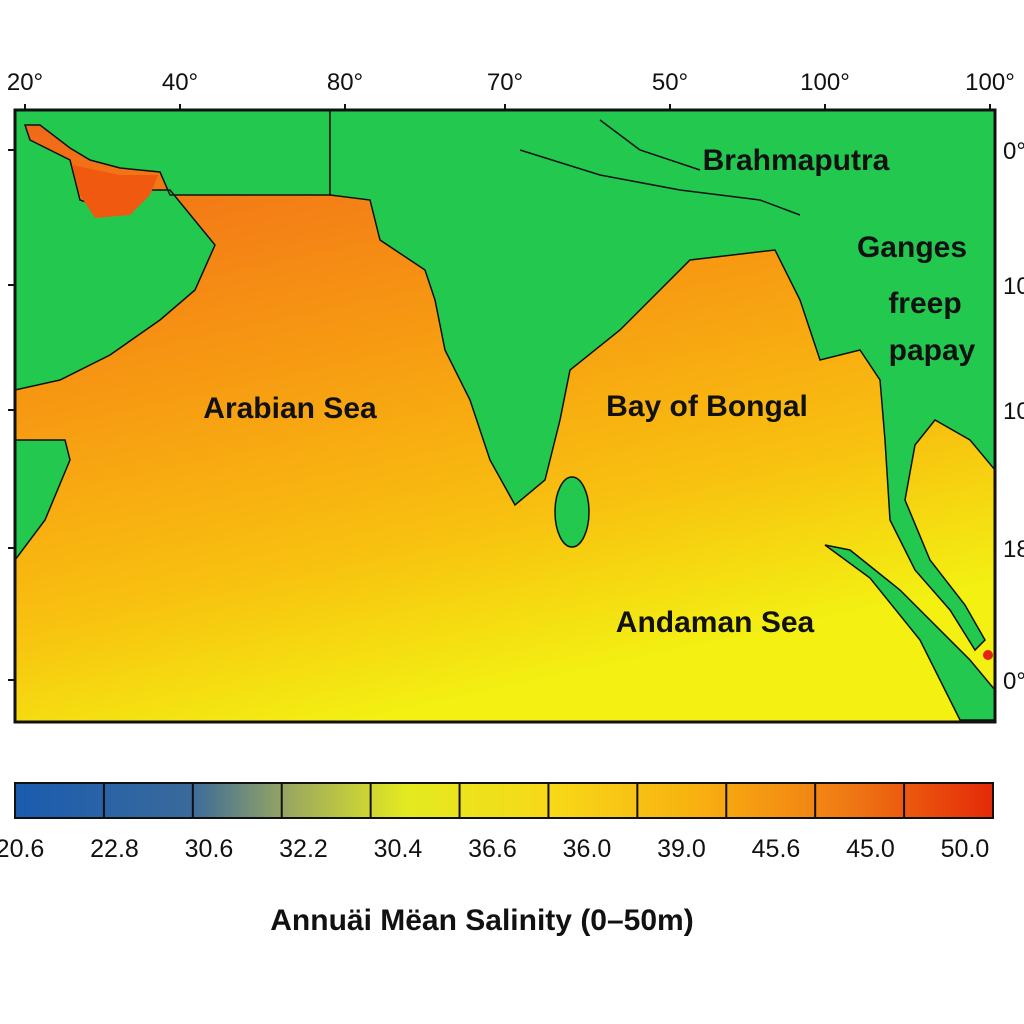  What do you see at coordinates (290, 408) in the screenshot?
I see `place-label: Arabian Sea` at bounding box center [290, 408].